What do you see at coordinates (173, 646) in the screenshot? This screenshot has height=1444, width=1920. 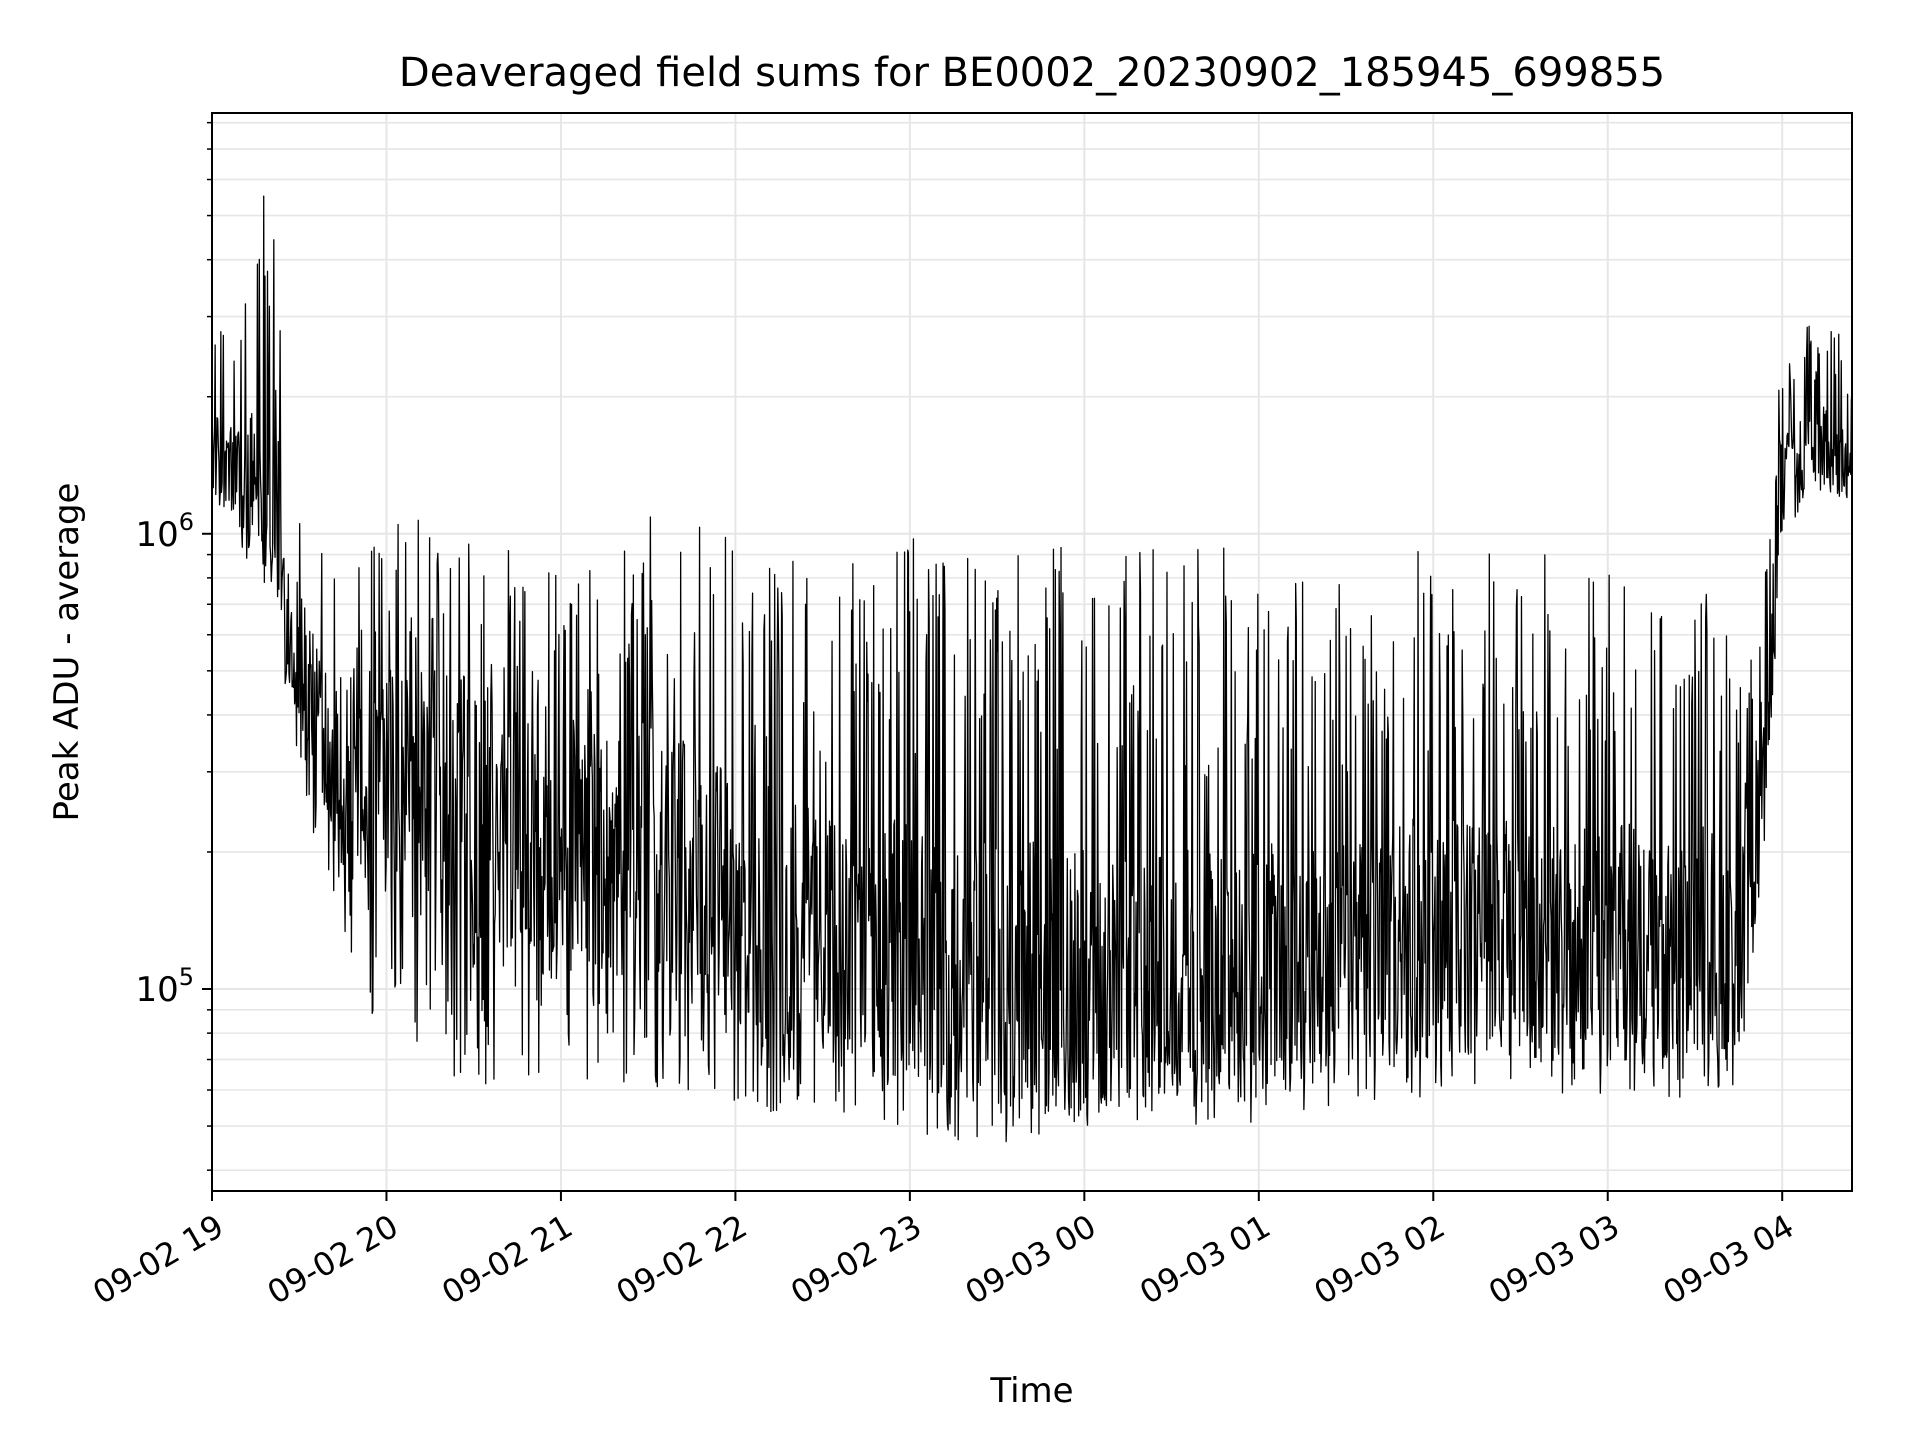 I see `y-axis: 10⁵ 10⁶` at bounding box center [173, 646].